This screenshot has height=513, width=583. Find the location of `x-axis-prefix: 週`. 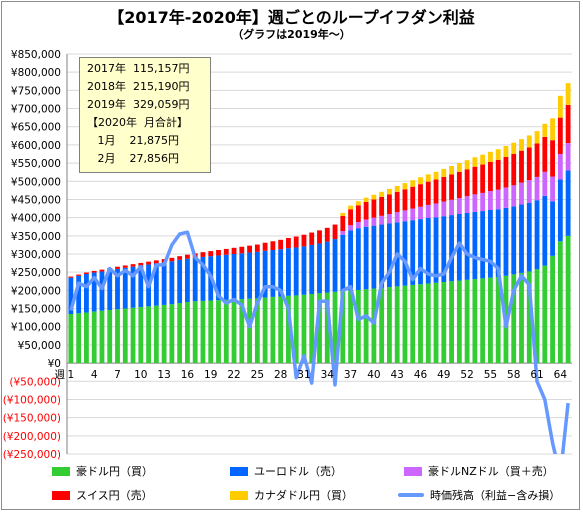

x-axis-prefix: 週 is located at coordinates (60, 375).